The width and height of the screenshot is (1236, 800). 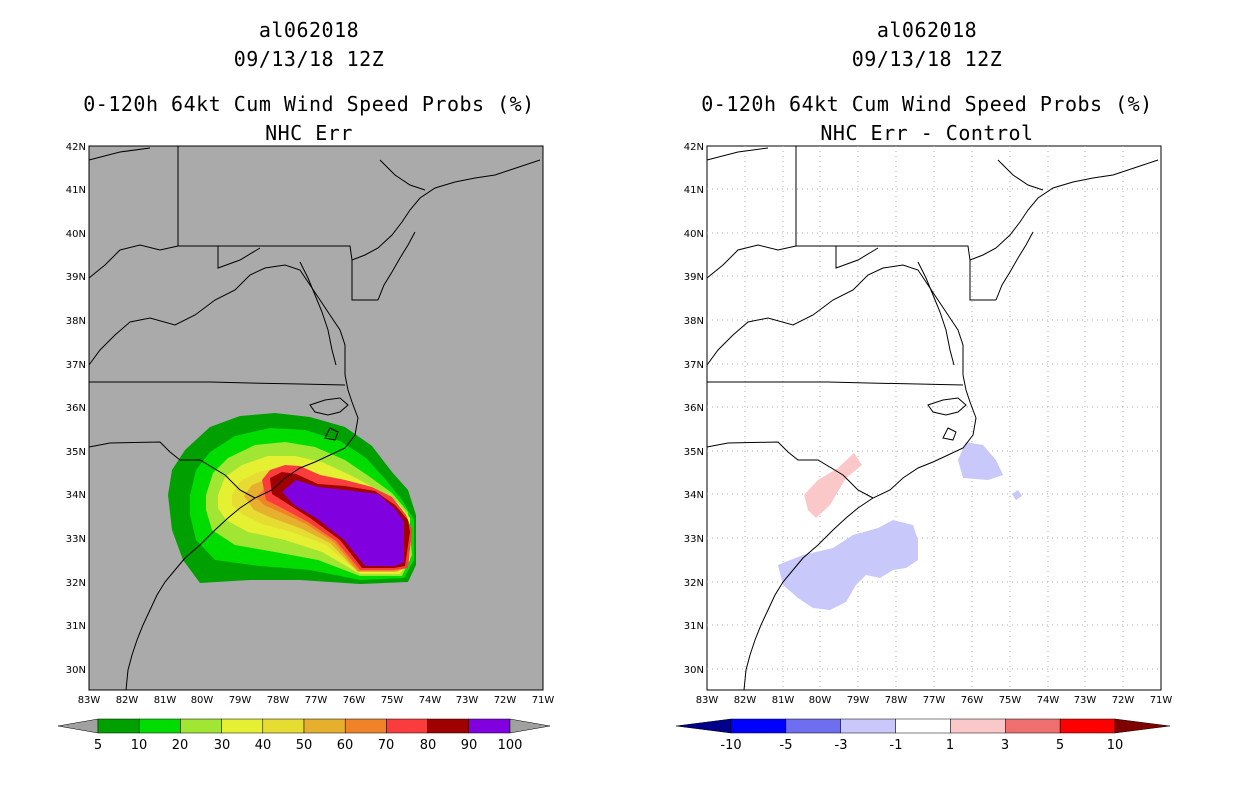 I want to click on colorbar-label: 80, so click(x=428, y=745).